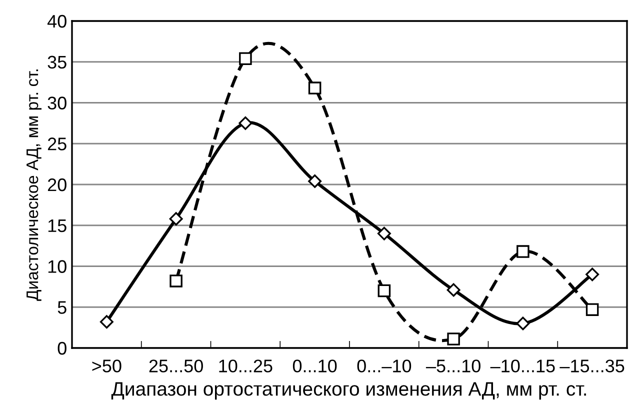 The image size is (632, 403). I want to click on x-tick-label: >50, so click(107, 366).